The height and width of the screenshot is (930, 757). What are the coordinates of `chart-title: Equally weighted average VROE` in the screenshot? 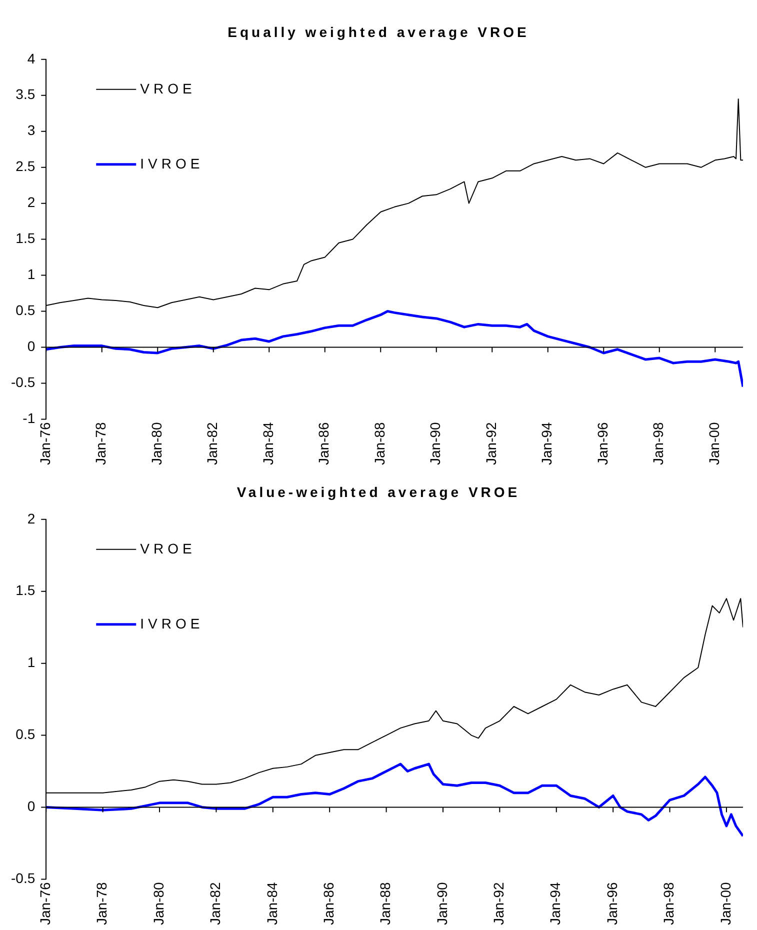 It's located at (378, 32).